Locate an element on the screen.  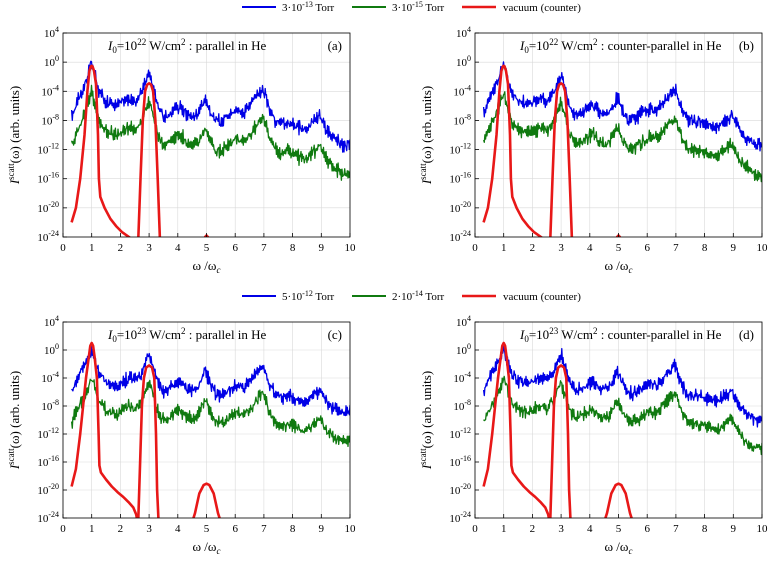
legend: 5·10-12 Torr 2·10-14 Torr vacuum (counter) is located at coordinates (411, 296).